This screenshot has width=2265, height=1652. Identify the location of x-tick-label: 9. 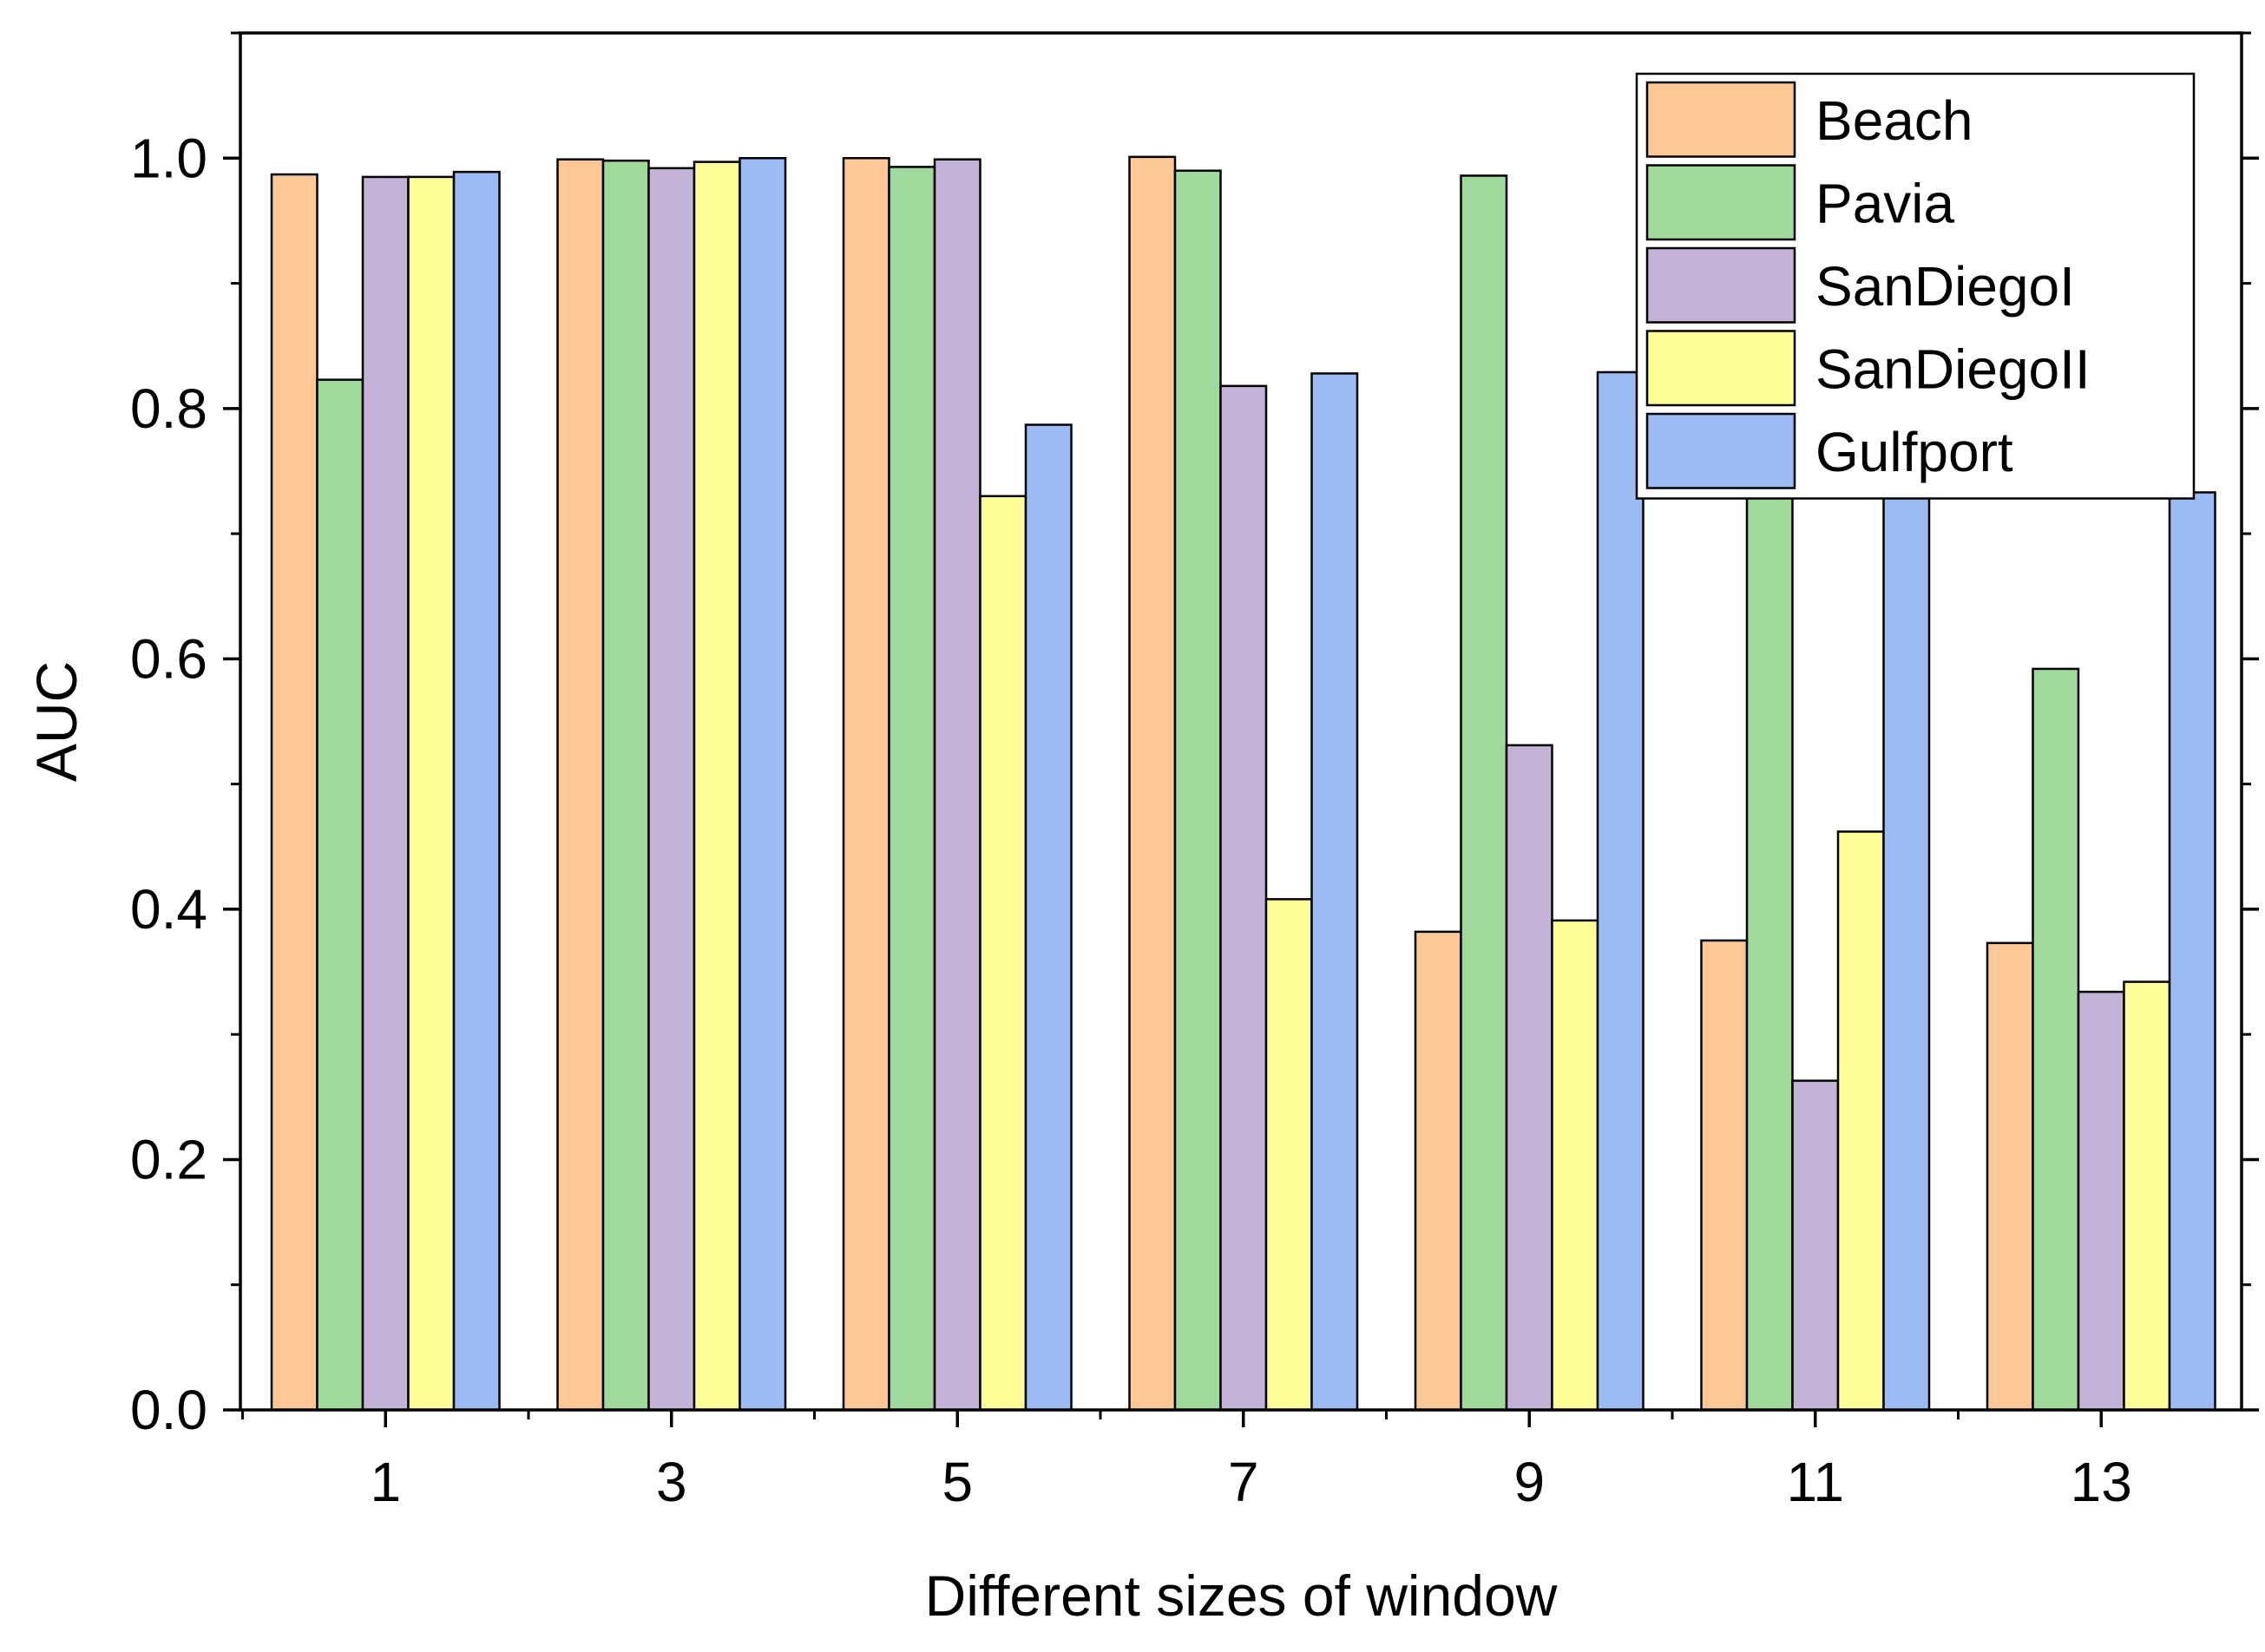
(1529, 1482).